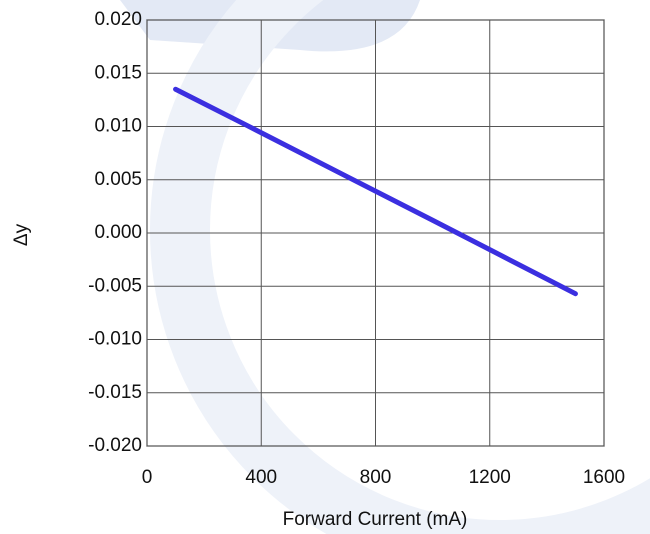 This screenshot has width=650, height=534. Describe the element at coordinates (147, 477) in the screenshot. I see `x-tick-label: 0` at that location.